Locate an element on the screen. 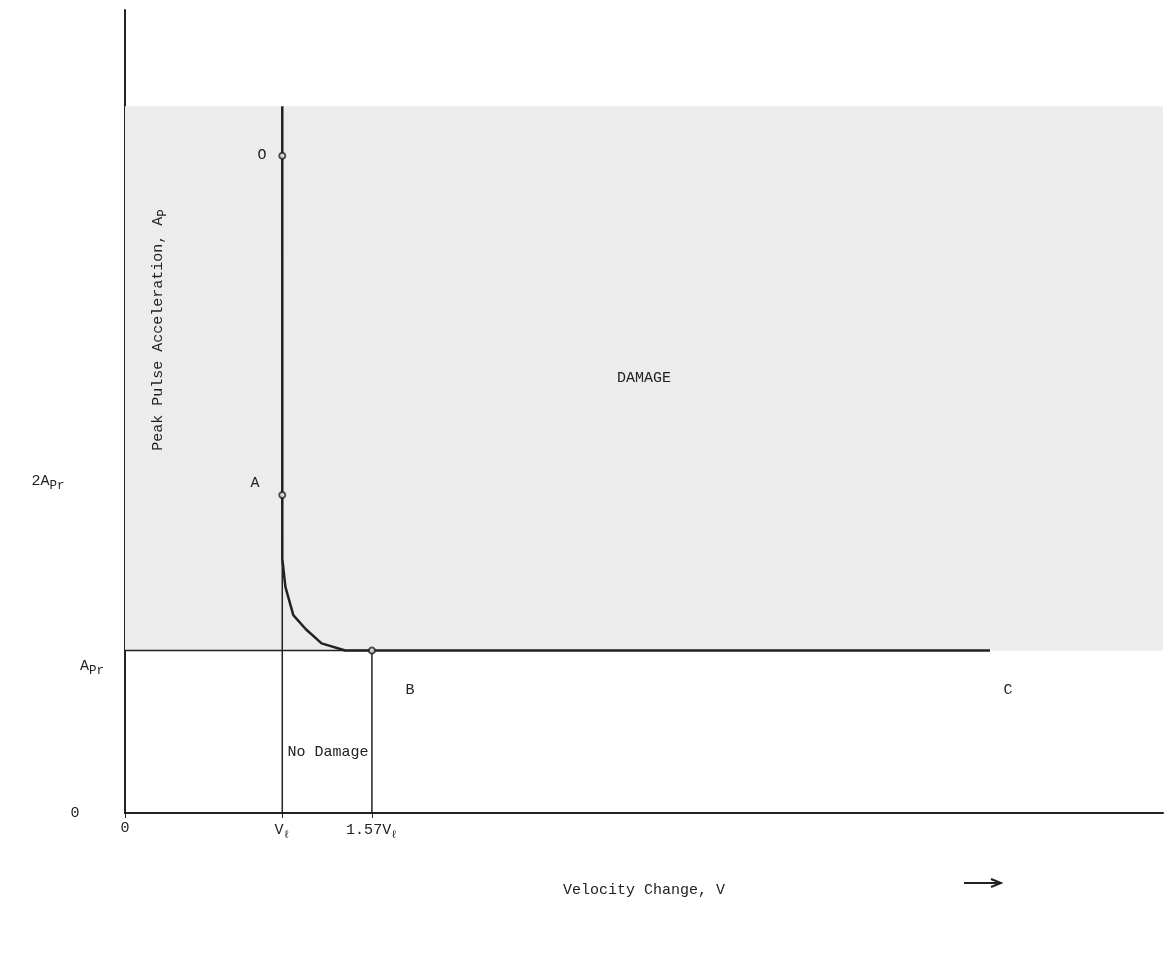 The height and width of the screenshot is (959, 1168). text: 0 is located at coordinates (75, 813).